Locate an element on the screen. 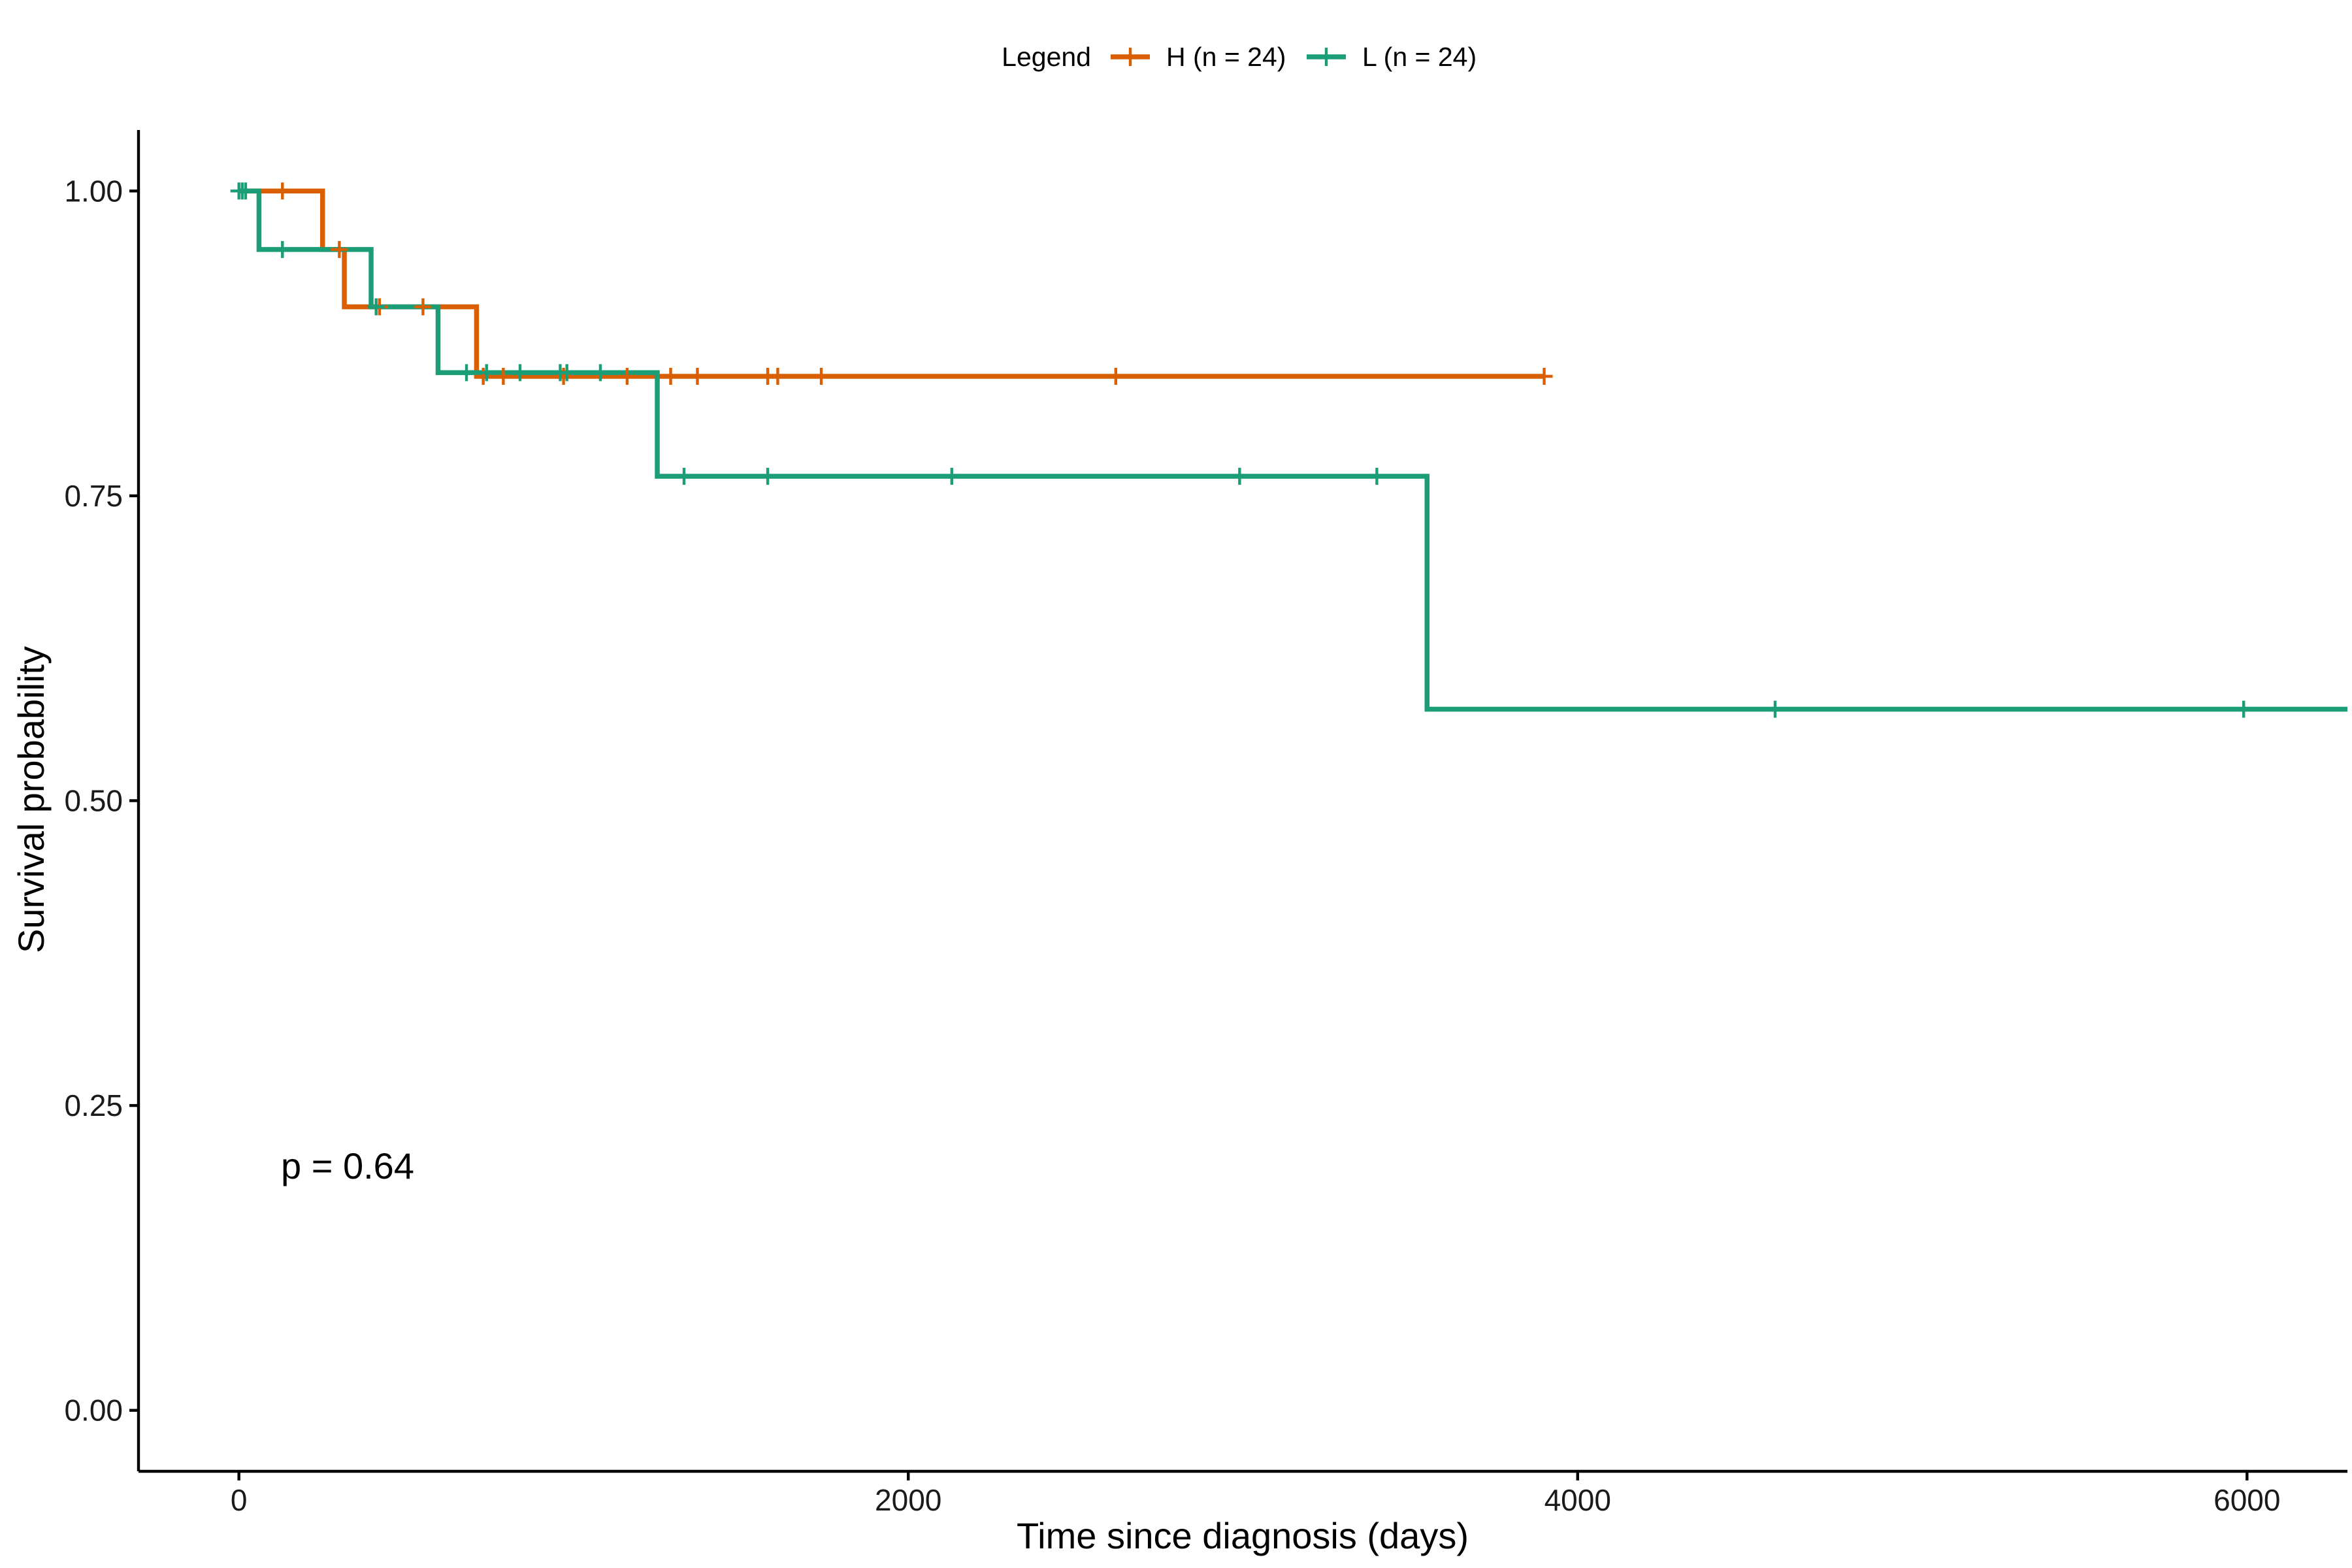  y-tick-label: 0.00 is located at coordinates (93, 1411).